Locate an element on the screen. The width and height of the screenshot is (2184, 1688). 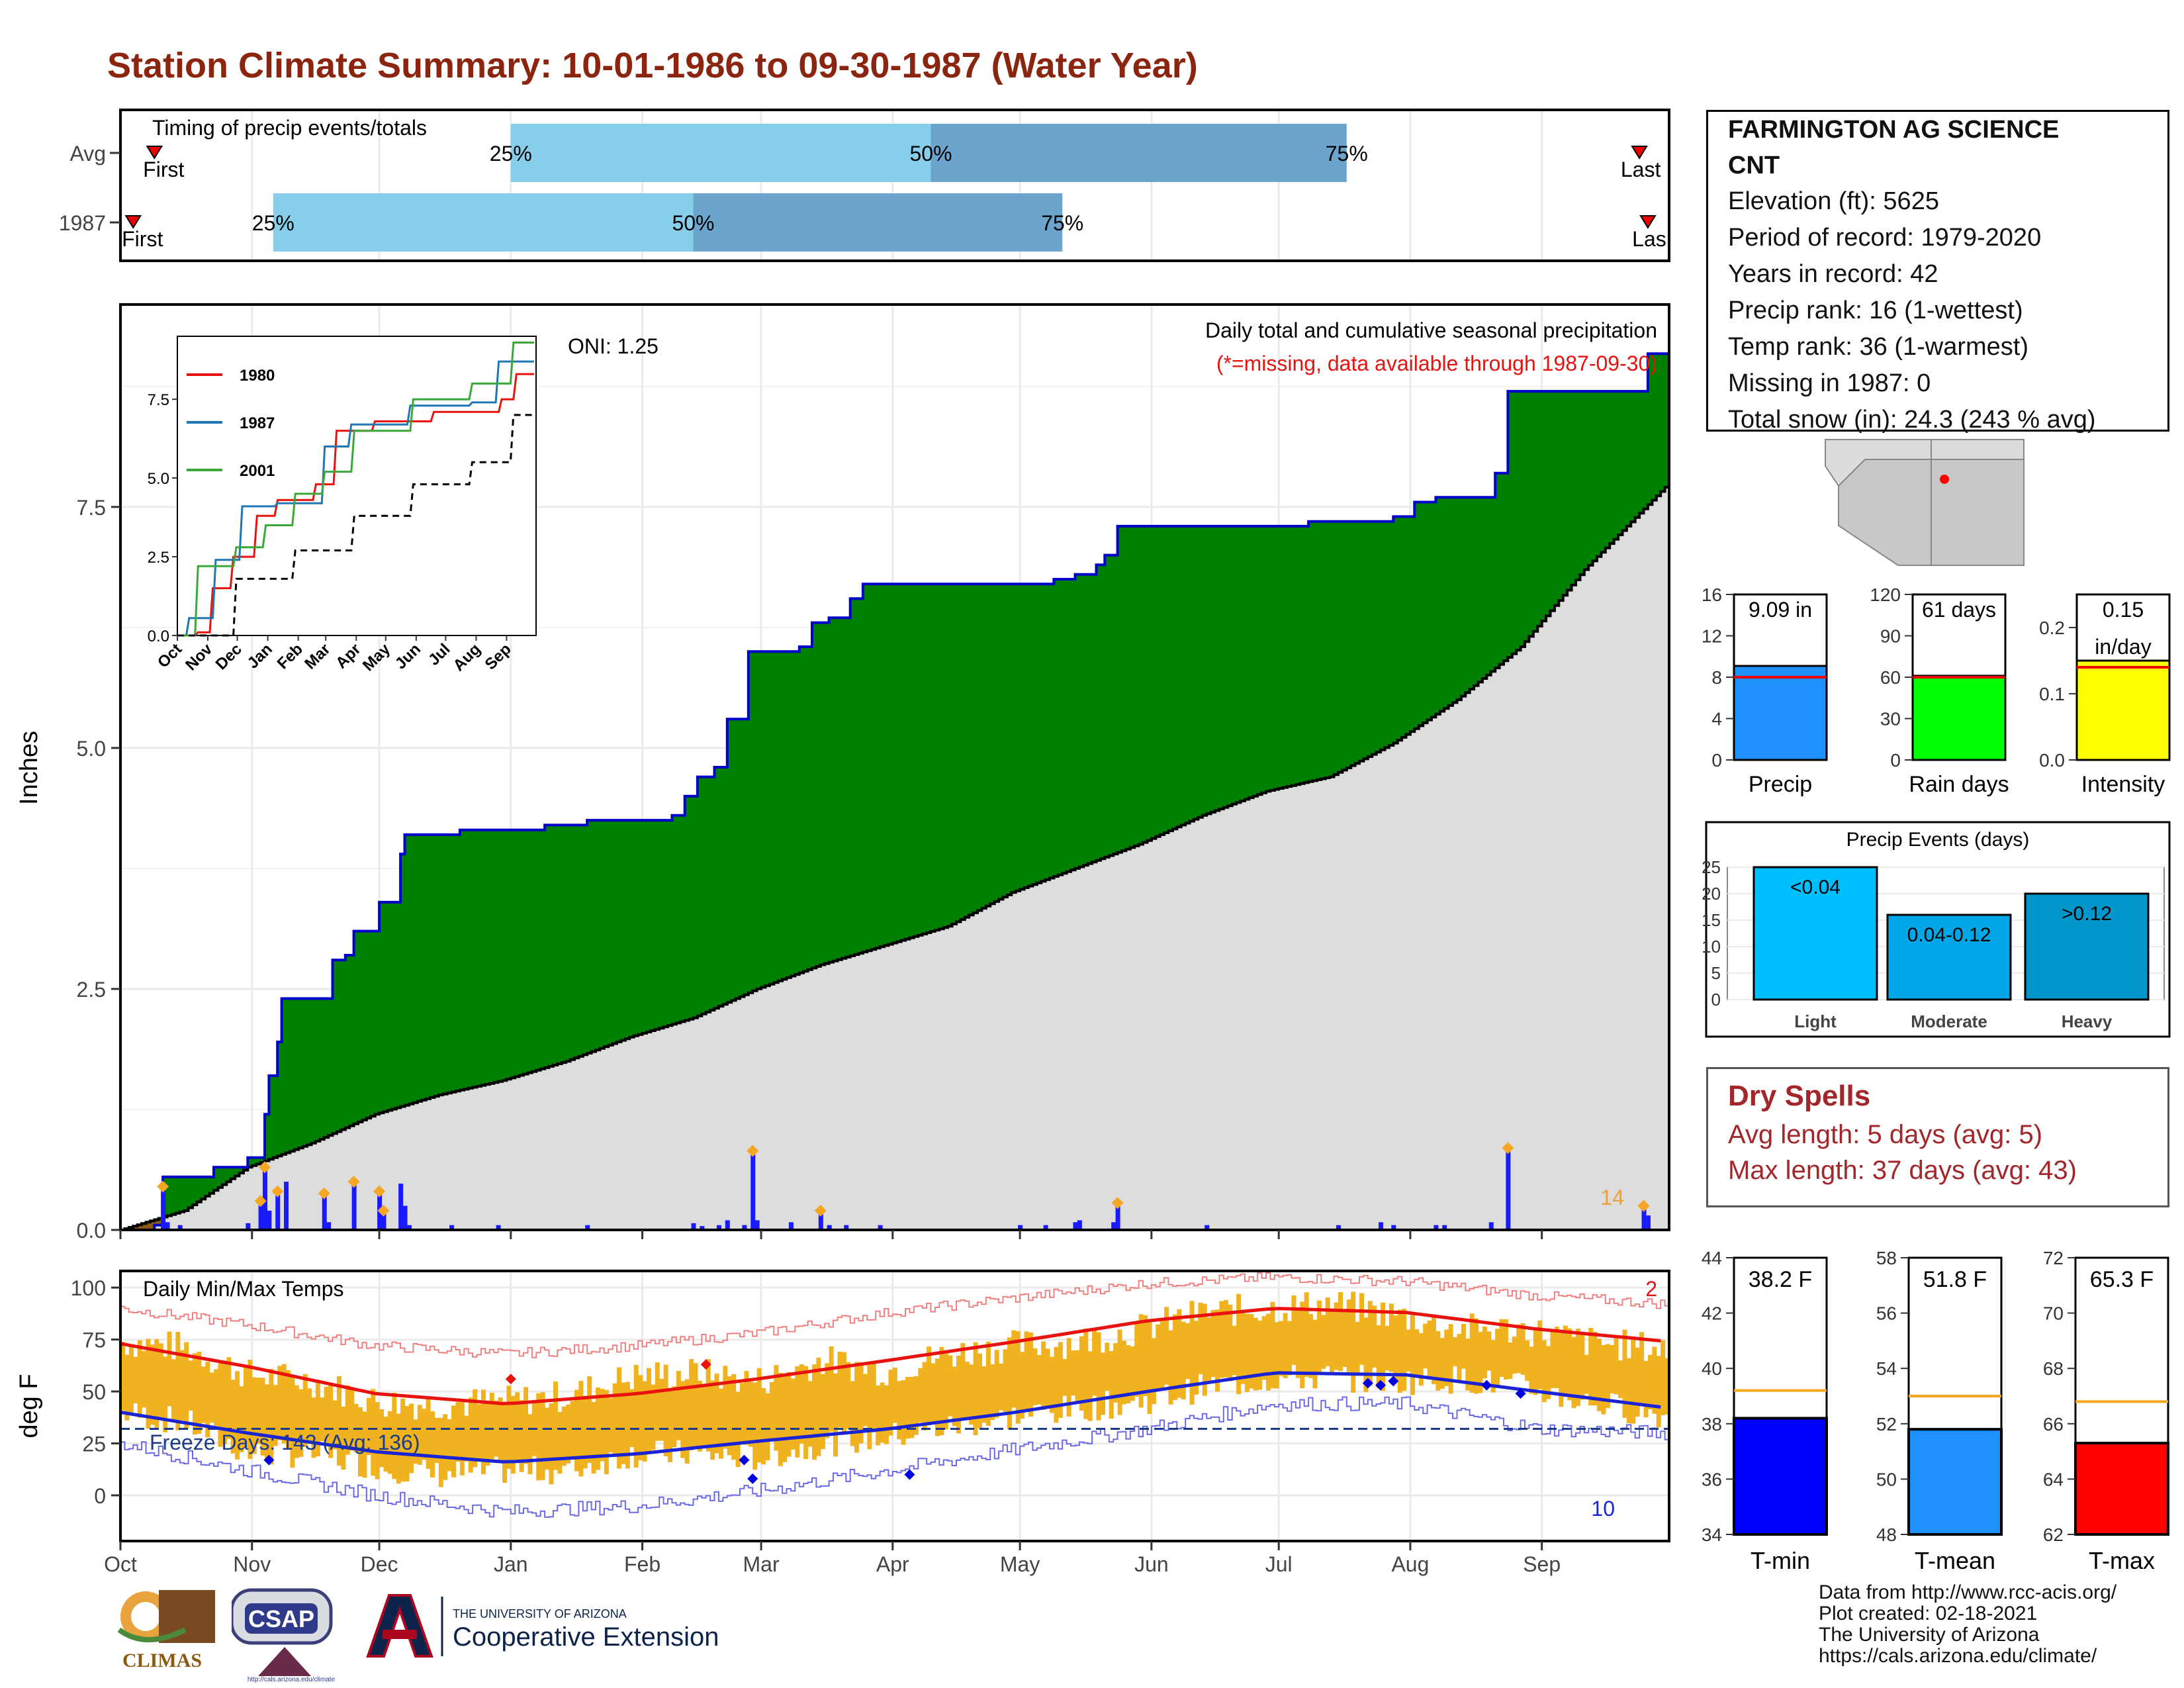
summary-bar is located at coordinates (1780, 713).